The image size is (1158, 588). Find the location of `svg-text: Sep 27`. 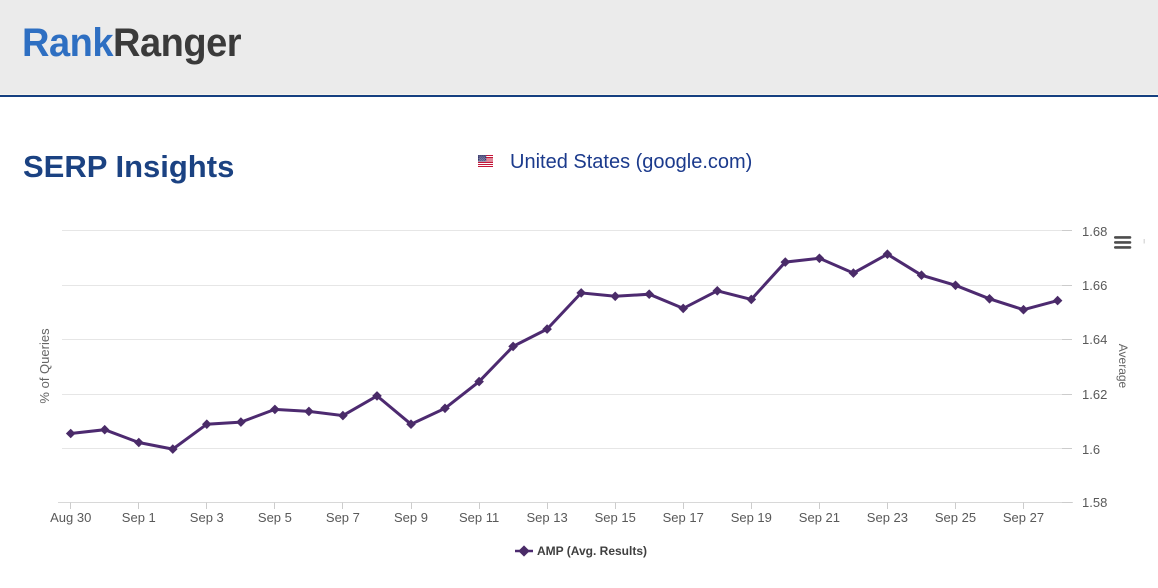

svg-text: Sep 27 is located at coordinates (1023, 517).